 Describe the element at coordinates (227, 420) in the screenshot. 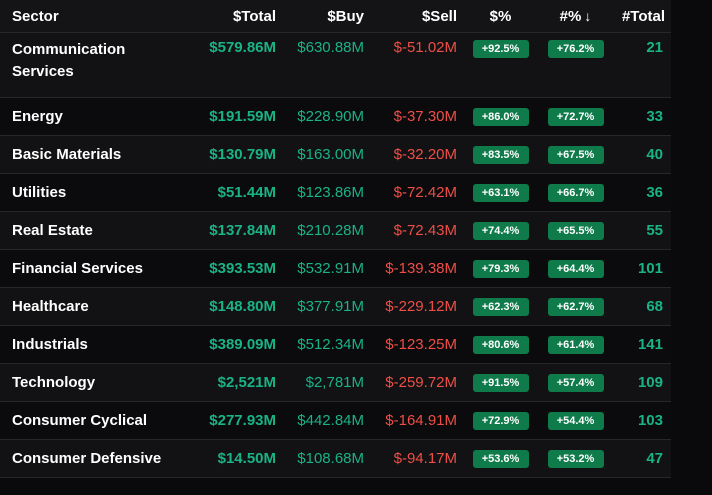

I see `total-cell: $277.93M` at that location.